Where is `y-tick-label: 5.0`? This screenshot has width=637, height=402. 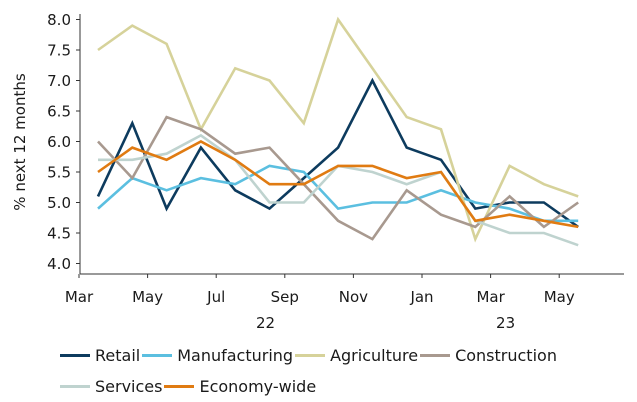 y-tick-label: 5.0 is located at coordinates (59, 203).